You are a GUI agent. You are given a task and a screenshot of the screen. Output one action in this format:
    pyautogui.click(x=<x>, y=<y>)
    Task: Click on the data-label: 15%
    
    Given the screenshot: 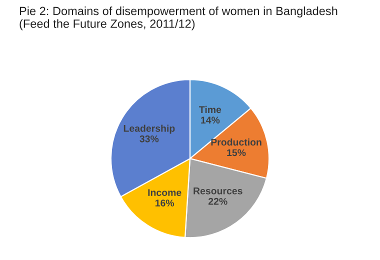 What is the action you would take?
    pyautogui.click(x=236, y=152)
    